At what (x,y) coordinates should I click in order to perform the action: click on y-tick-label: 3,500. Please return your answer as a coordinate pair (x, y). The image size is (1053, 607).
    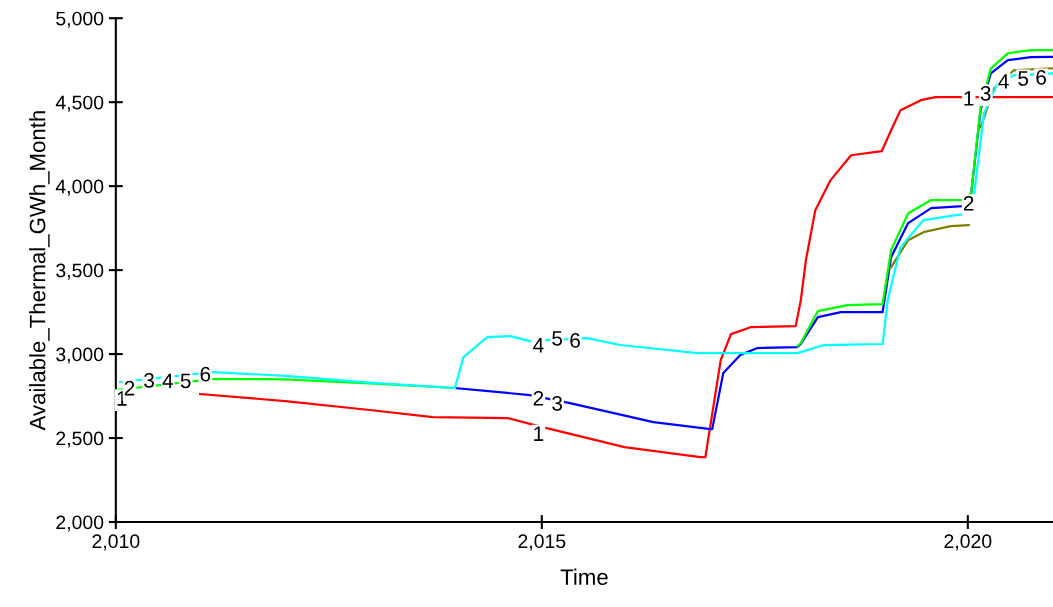
    Looking at the image, I should click on (80, 271).